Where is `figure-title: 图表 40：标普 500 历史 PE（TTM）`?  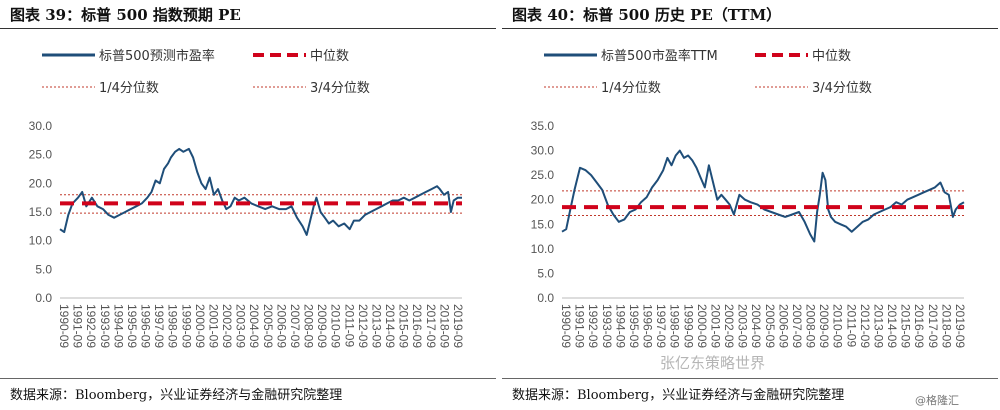
figure-title: 图表 40：标普 500 历史 PE（TTM） is located at coordinates (647, 15).